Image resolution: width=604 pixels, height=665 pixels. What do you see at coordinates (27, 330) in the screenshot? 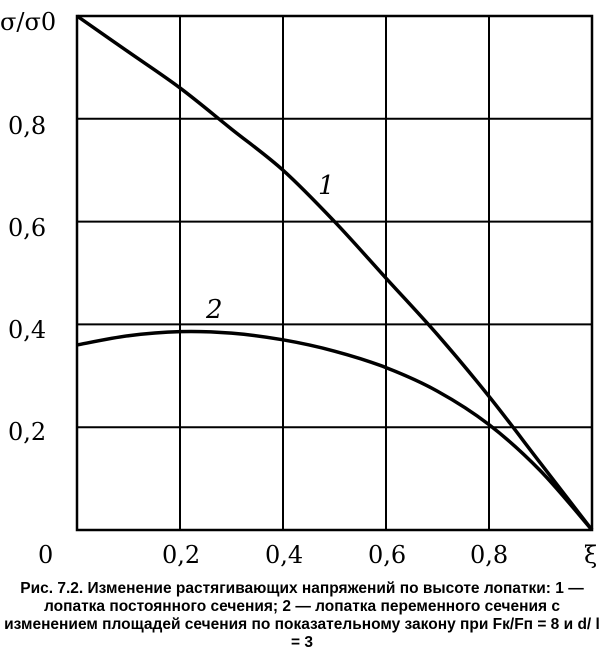
I see `y-tick-label: 0,4` at bounding box center [27, 330].